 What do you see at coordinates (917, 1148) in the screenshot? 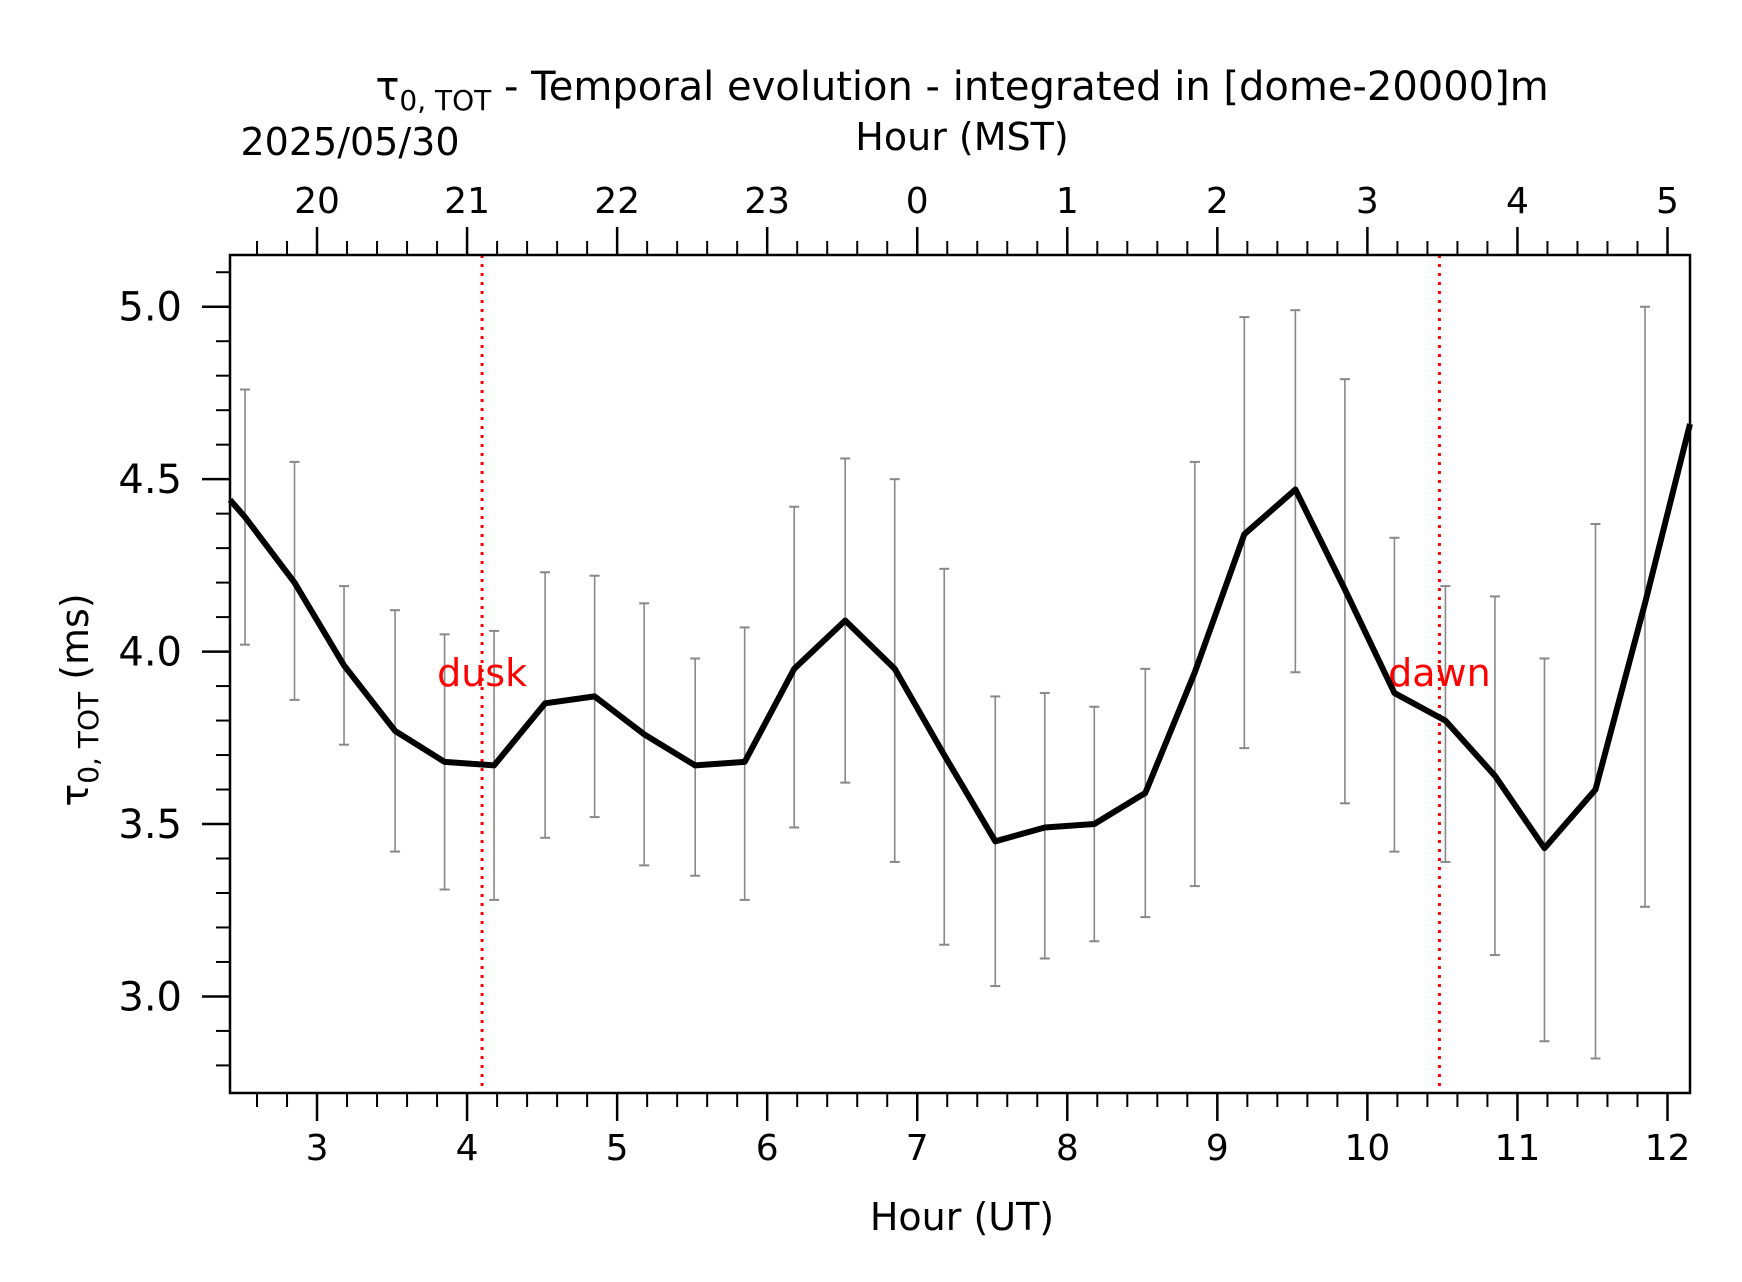
I see `x-tick-label: 7` at bounding box center [917, 1148].